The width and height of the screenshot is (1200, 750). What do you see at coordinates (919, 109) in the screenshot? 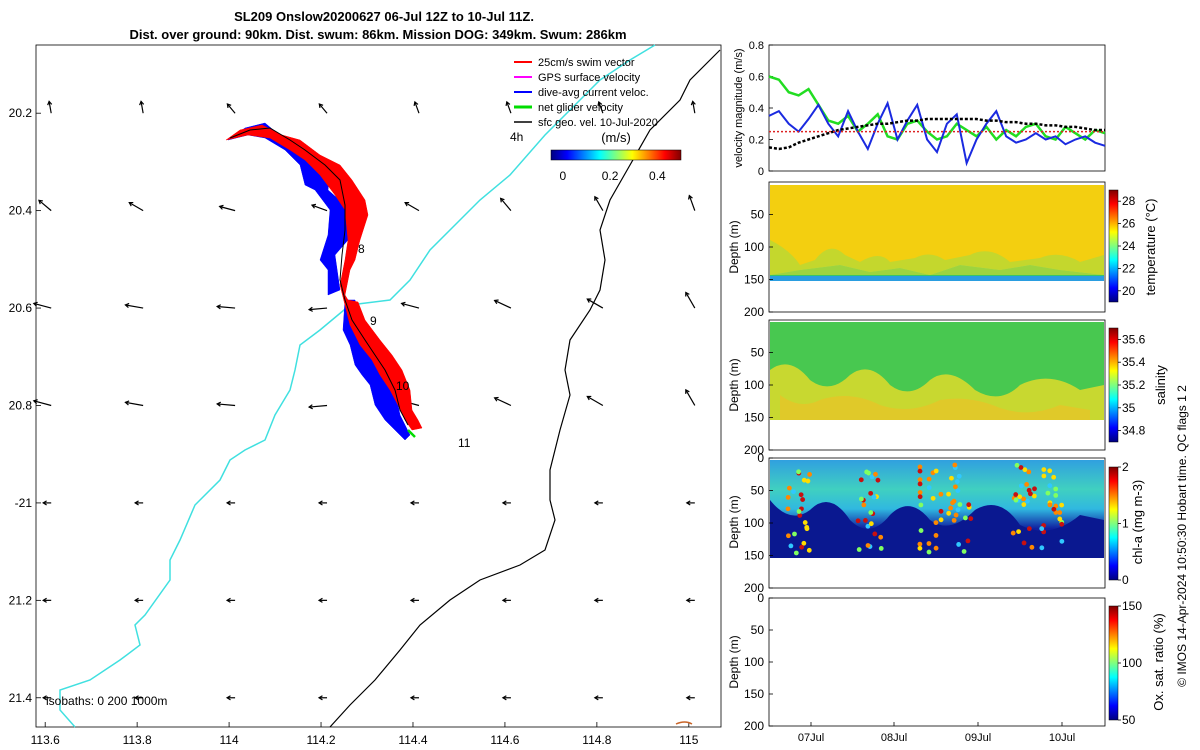
I see `velocity-panel: 0 0.2 0.4 0.6 0.8 velocity magnitude (m/s)` at bounding box center [919, 109].